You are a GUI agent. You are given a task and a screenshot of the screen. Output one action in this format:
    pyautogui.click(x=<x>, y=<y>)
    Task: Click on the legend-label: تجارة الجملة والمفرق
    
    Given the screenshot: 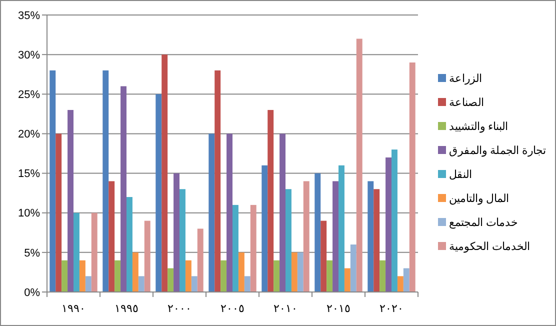 What is the action you would take?
    pyautogui.click(x=497, y=150)
    